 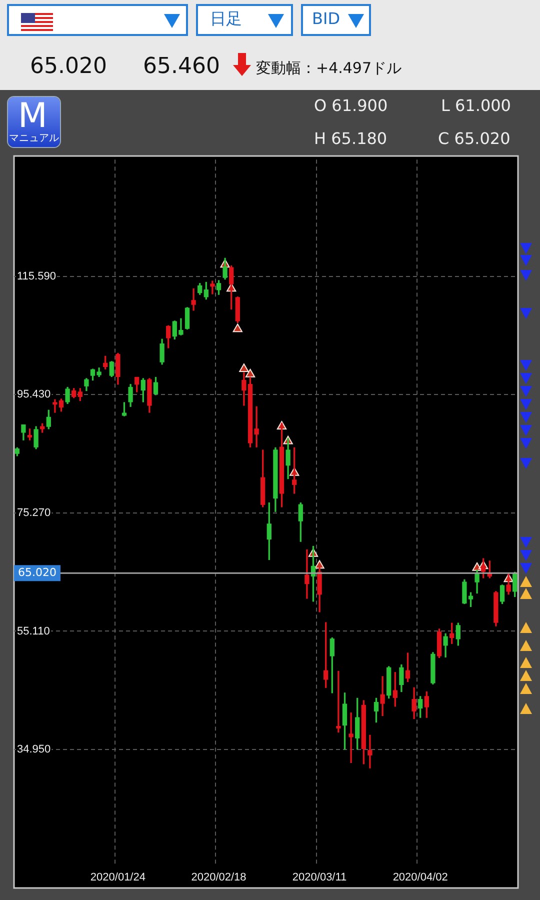 I want to click on y-tick-label: 55.110, so click(x=33, y=631).